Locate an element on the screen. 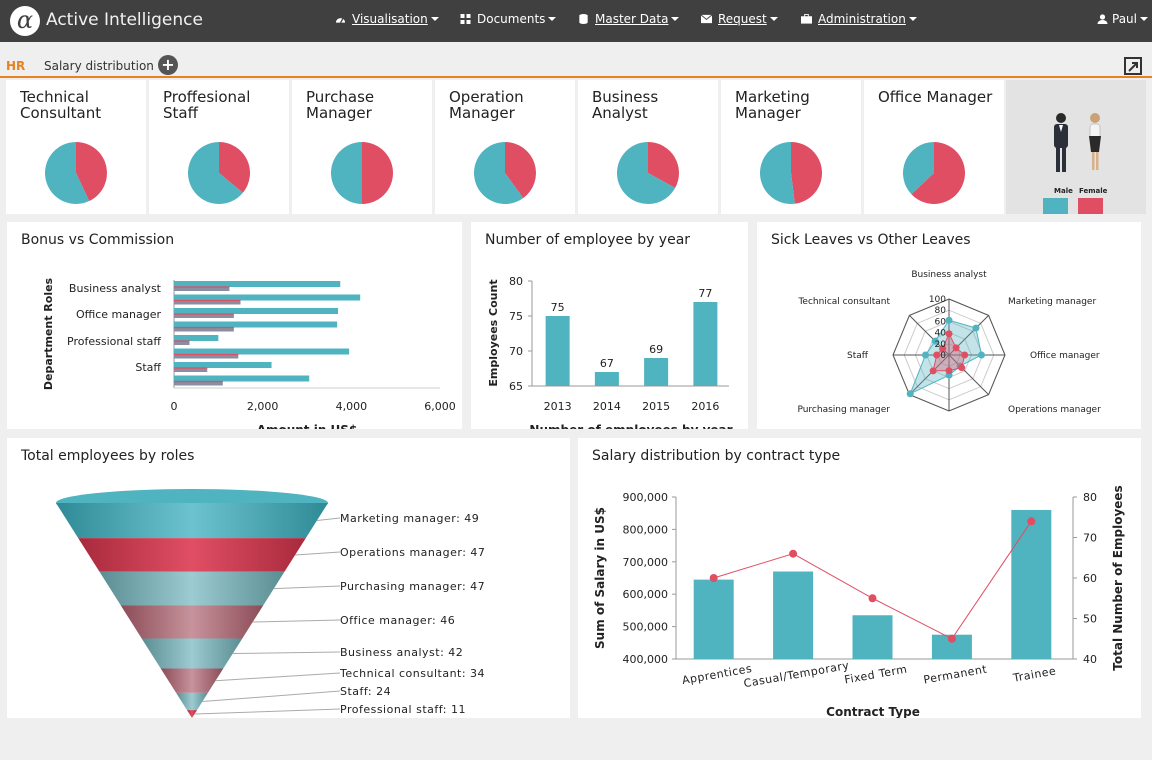 The width and height of the screenshot is (1152, 760). panel-title: Number of employee by year is located at coordinates (588, 240).